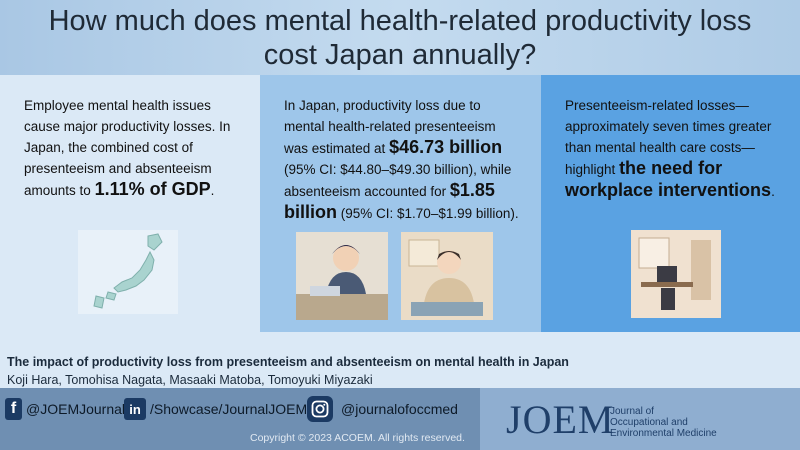 Image resolution: width=800 pixels, height=450 pixels. Describe the element at coordinates (447, 276) in the screenshot. I see `sick-person-illustration` at that location.